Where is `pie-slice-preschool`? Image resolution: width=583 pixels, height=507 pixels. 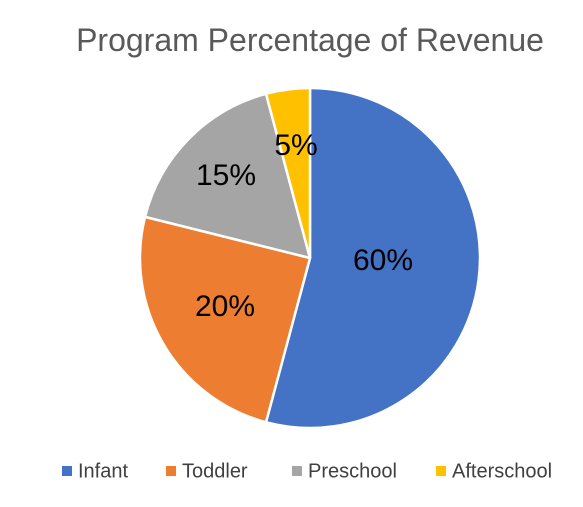 pie-slice-preschool is located at coordinates (227, 176).